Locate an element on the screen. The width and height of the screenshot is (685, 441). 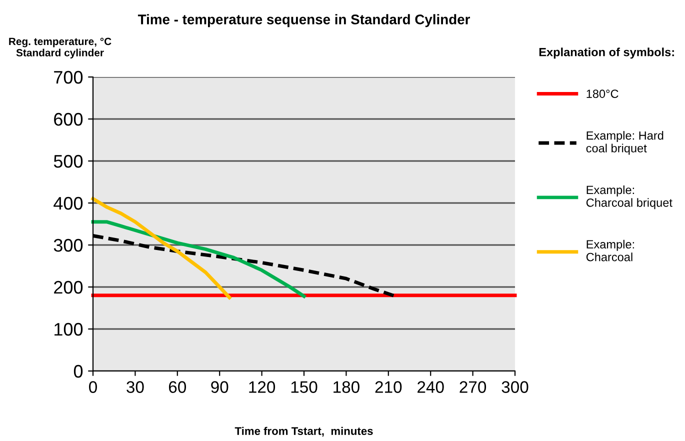
x-tick-label: 60 is located at coordinates (177, 387).